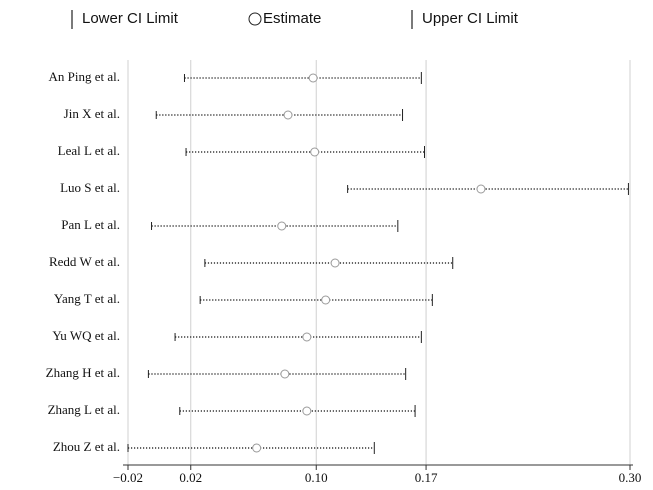  What do you see at coordinates (292, 18) in the screenshot?
I see `legend-label: Estimate` at bounding box center [292, 18].